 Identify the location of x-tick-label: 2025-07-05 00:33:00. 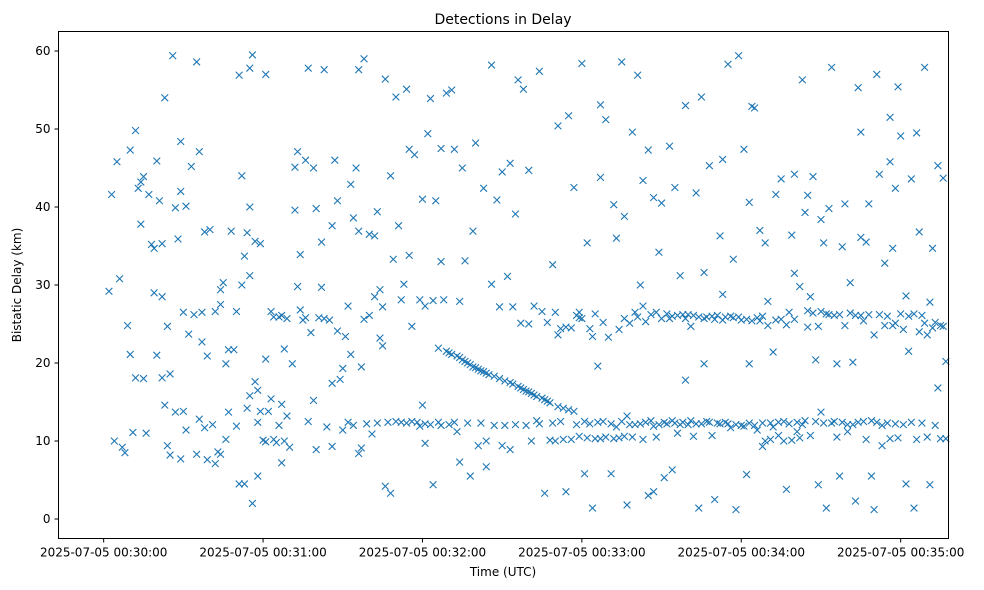
(581, 553).